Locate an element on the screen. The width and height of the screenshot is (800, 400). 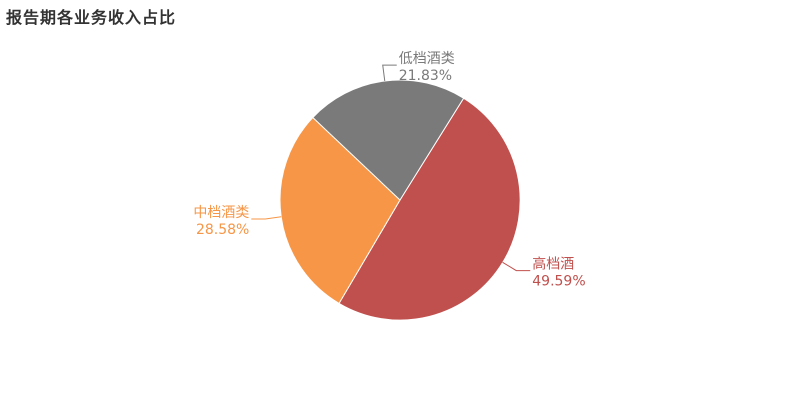
slice-name-label: 低档酒类 is located at coordinates (427, 59).